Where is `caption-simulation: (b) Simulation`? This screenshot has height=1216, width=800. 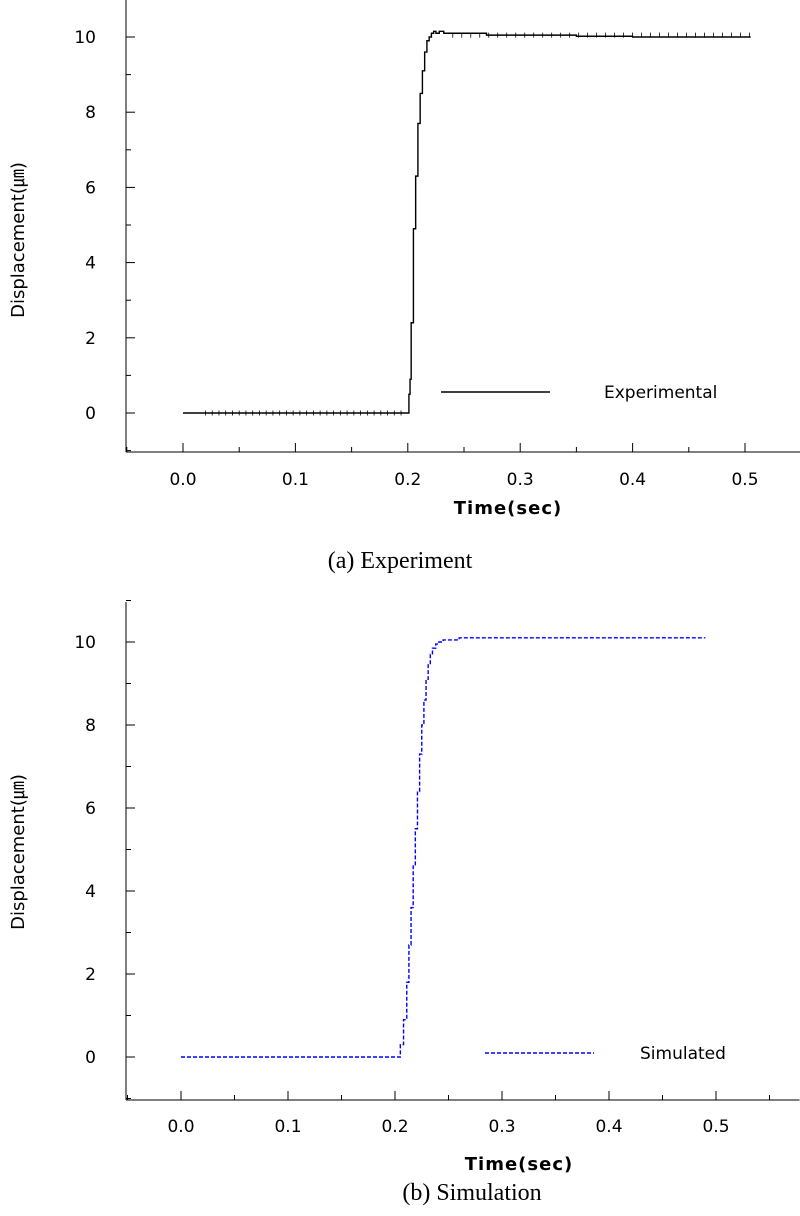 caption-simulation: (b) Simulation is located at coordinates (472, 1193).